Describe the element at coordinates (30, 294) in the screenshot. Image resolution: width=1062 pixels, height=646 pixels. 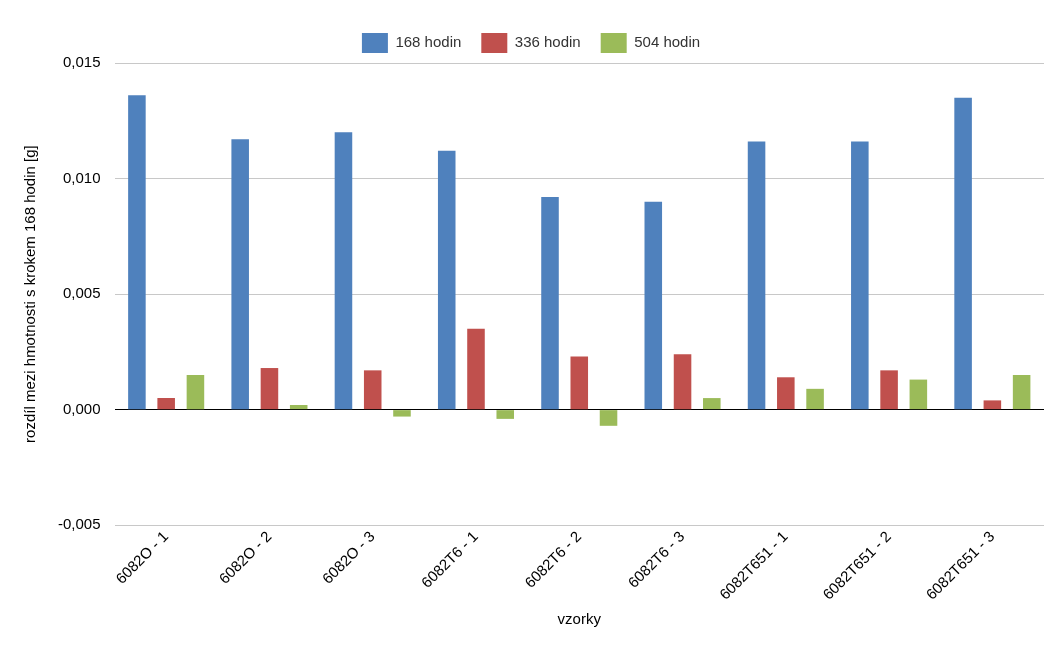
I see `y-axis-title: rozdíl mezi hmotnosti s krokem 168 hodin [g]` at that location.